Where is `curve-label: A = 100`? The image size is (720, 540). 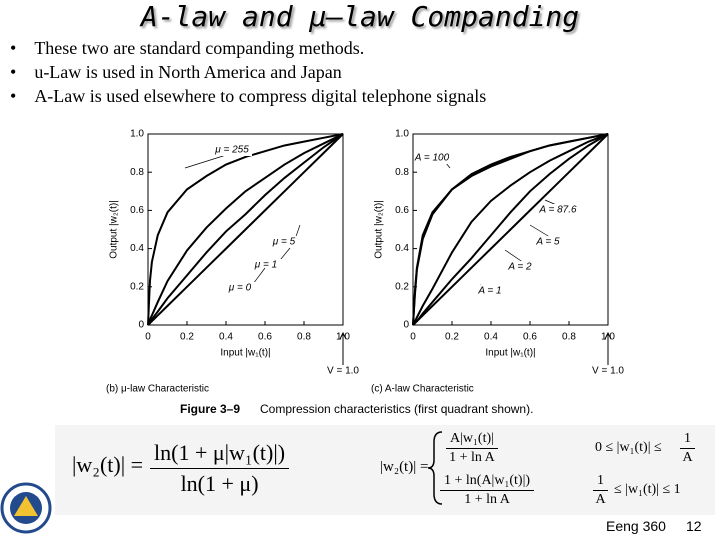 curve-label: A = 100 is located at coordinates (432, 158).